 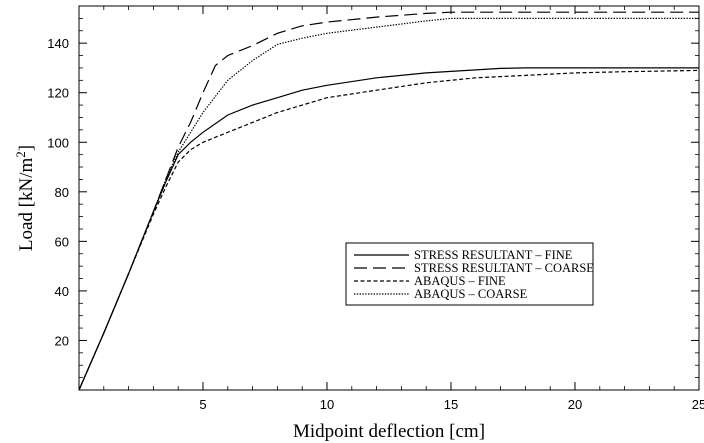 What do you see at coordinates (62, 291) in the screenshot?
I see `y-tick-label: 40` at bounding box center [62, 291].